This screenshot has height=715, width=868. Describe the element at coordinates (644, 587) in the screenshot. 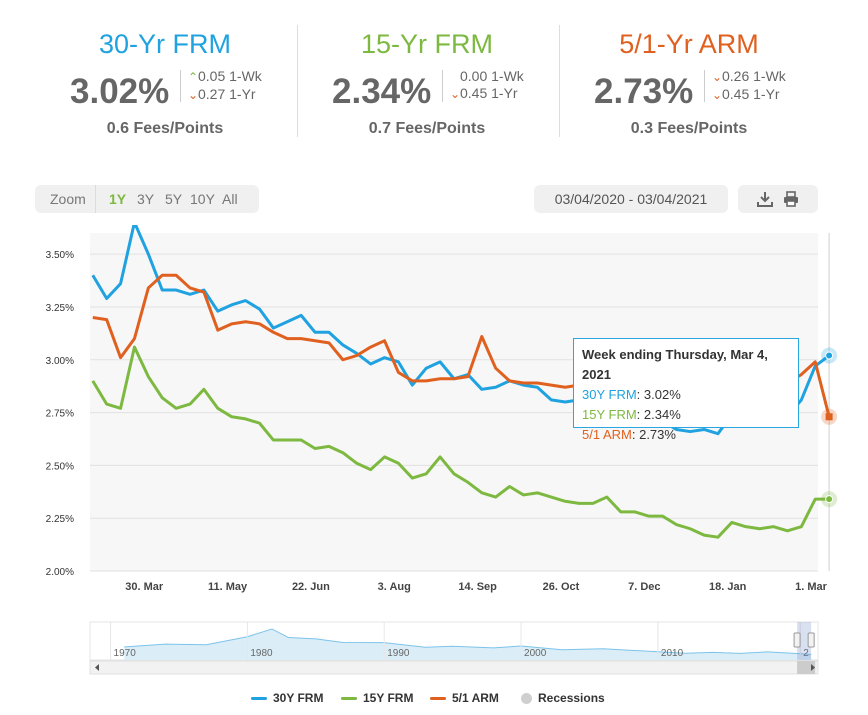

I see `x-tick-label: 7. Dec` at that location.